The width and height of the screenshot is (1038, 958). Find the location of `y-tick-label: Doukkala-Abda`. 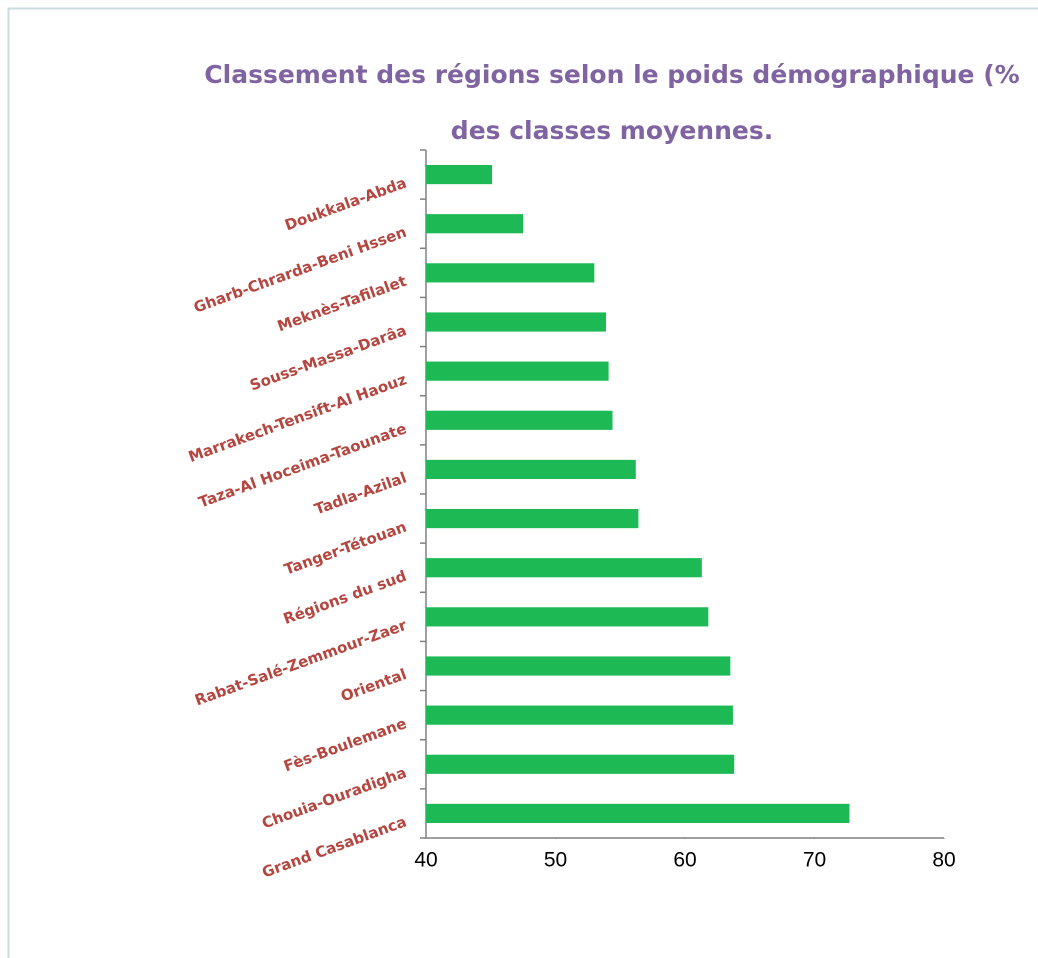

y-tick-label: Doukkala-Abda is located at coordinates (345, 204).